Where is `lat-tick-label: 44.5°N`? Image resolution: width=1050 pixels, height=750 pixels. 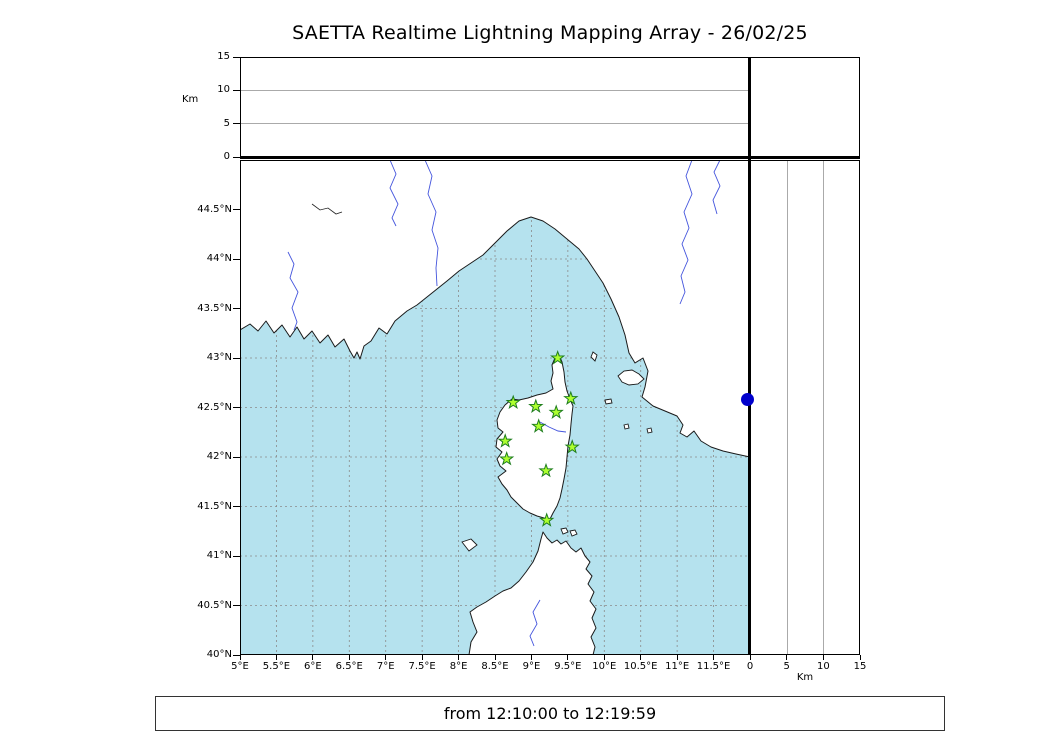
lat-tick-label: 44.5°N is located at coordinates (214, 209).